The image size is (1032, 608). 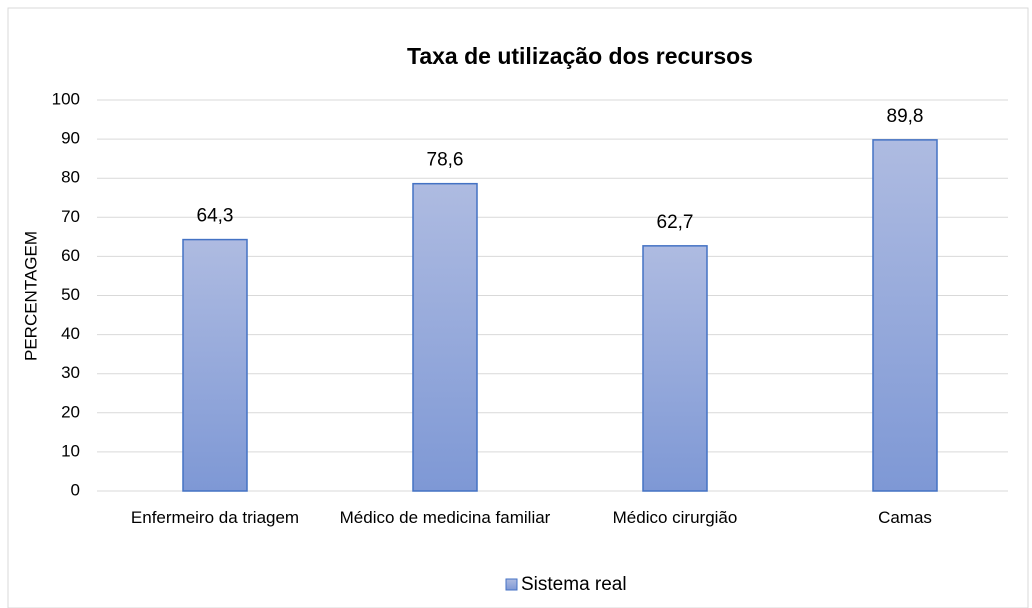 What do you see at coordinates (580, 56) in the screenshot?
I see `chart-title: Taxa de utilização dos recursos` at bounding box center [580, 56].